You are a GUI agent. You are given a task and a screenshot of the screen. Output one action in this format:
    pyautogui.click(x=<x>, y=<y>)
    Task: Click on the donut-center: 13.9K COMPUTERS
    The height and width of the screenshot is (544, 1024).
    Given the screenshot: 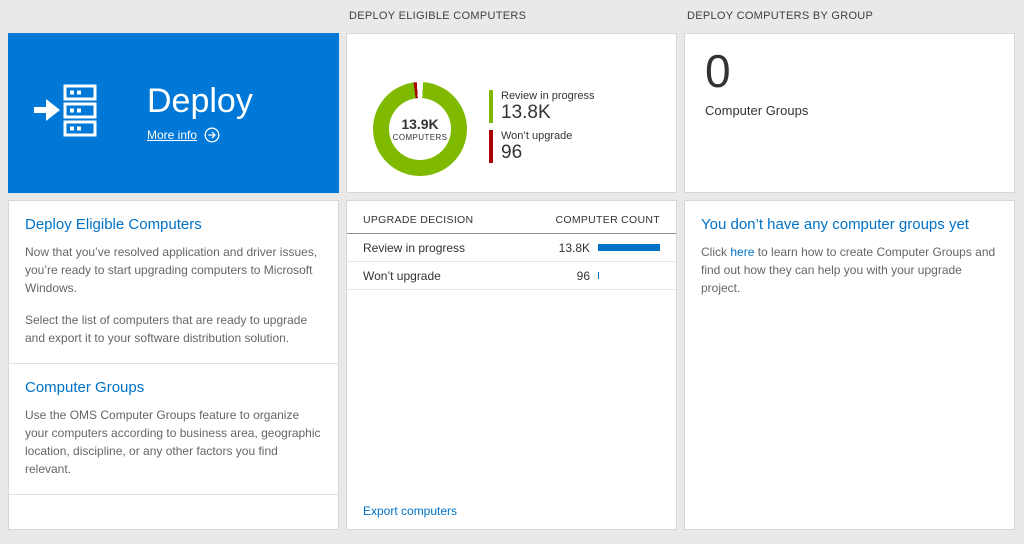 What is the action you would take?
    pyautogui.click(x=420, y=129)
    